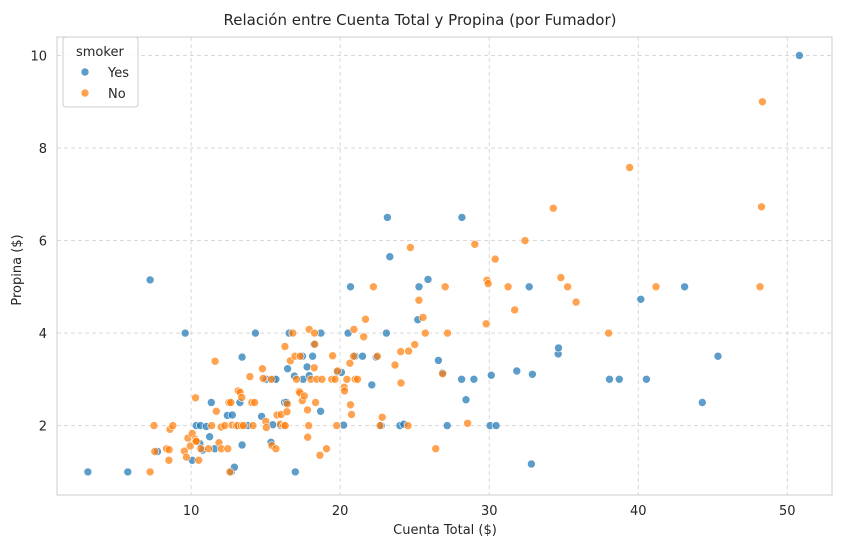 This screenshot has width=841, height=548. What do you see at coordinates (43, 149) in the screenshot?
I see `y-tick-label: 8` at bounding box center [43, 149].